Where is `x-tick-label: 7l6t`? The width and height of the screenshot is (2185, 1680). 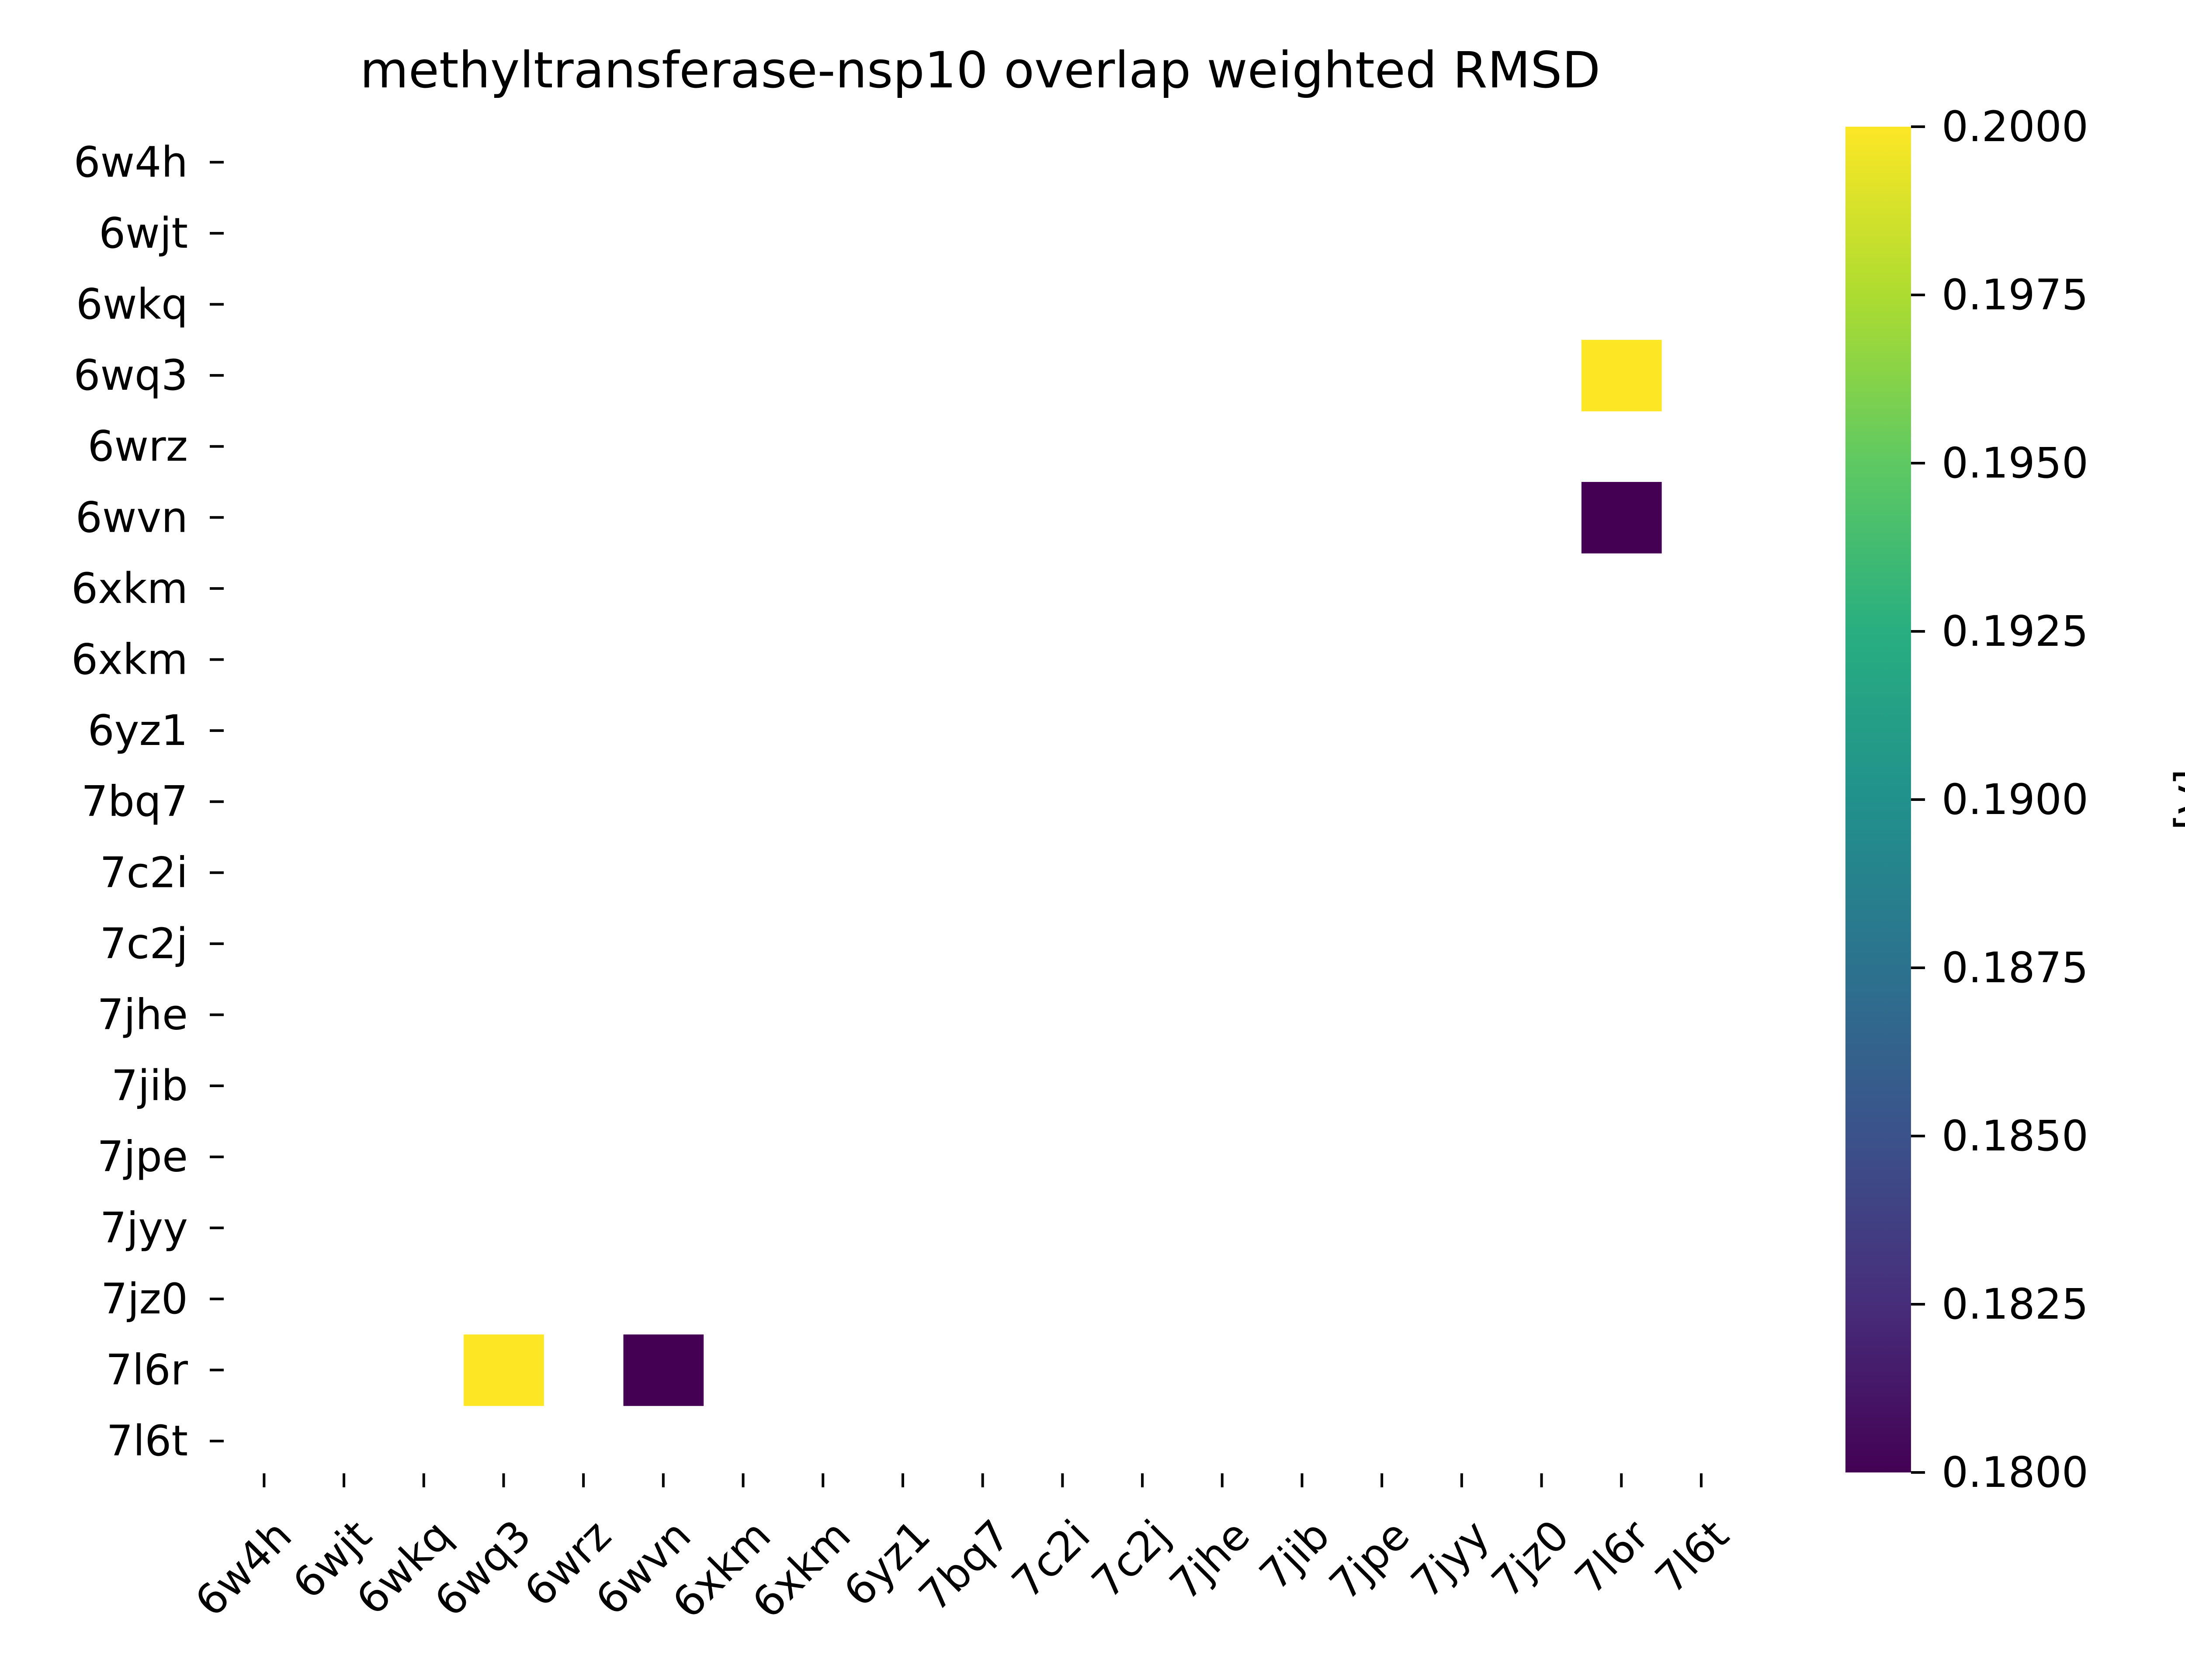
x-tick-label: 7l6t is located at coordinates (1692, 1556).